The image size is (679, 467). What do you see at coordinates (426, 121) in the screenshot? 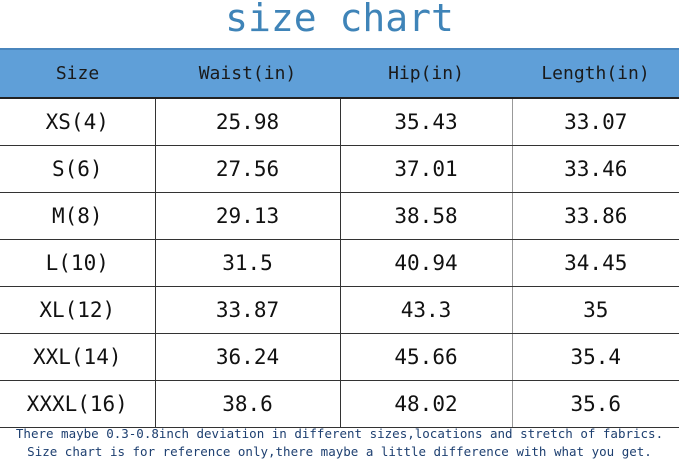
I see `hip-cell: 35.43` at bounding box center [426, 121].